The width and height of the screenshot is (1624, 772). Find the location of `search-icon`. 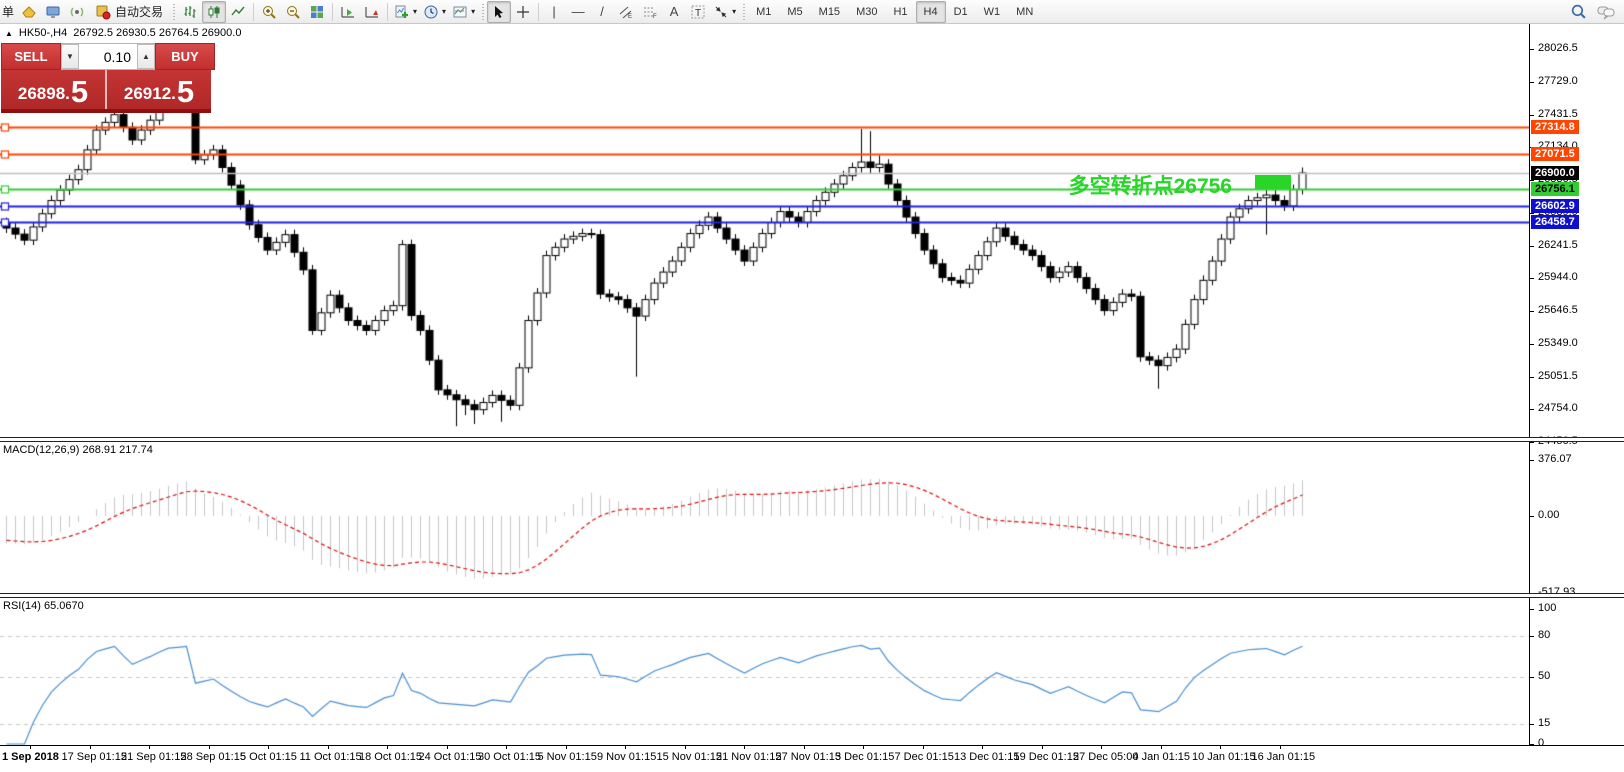

search-icon is located at coordinates (1578, 11).